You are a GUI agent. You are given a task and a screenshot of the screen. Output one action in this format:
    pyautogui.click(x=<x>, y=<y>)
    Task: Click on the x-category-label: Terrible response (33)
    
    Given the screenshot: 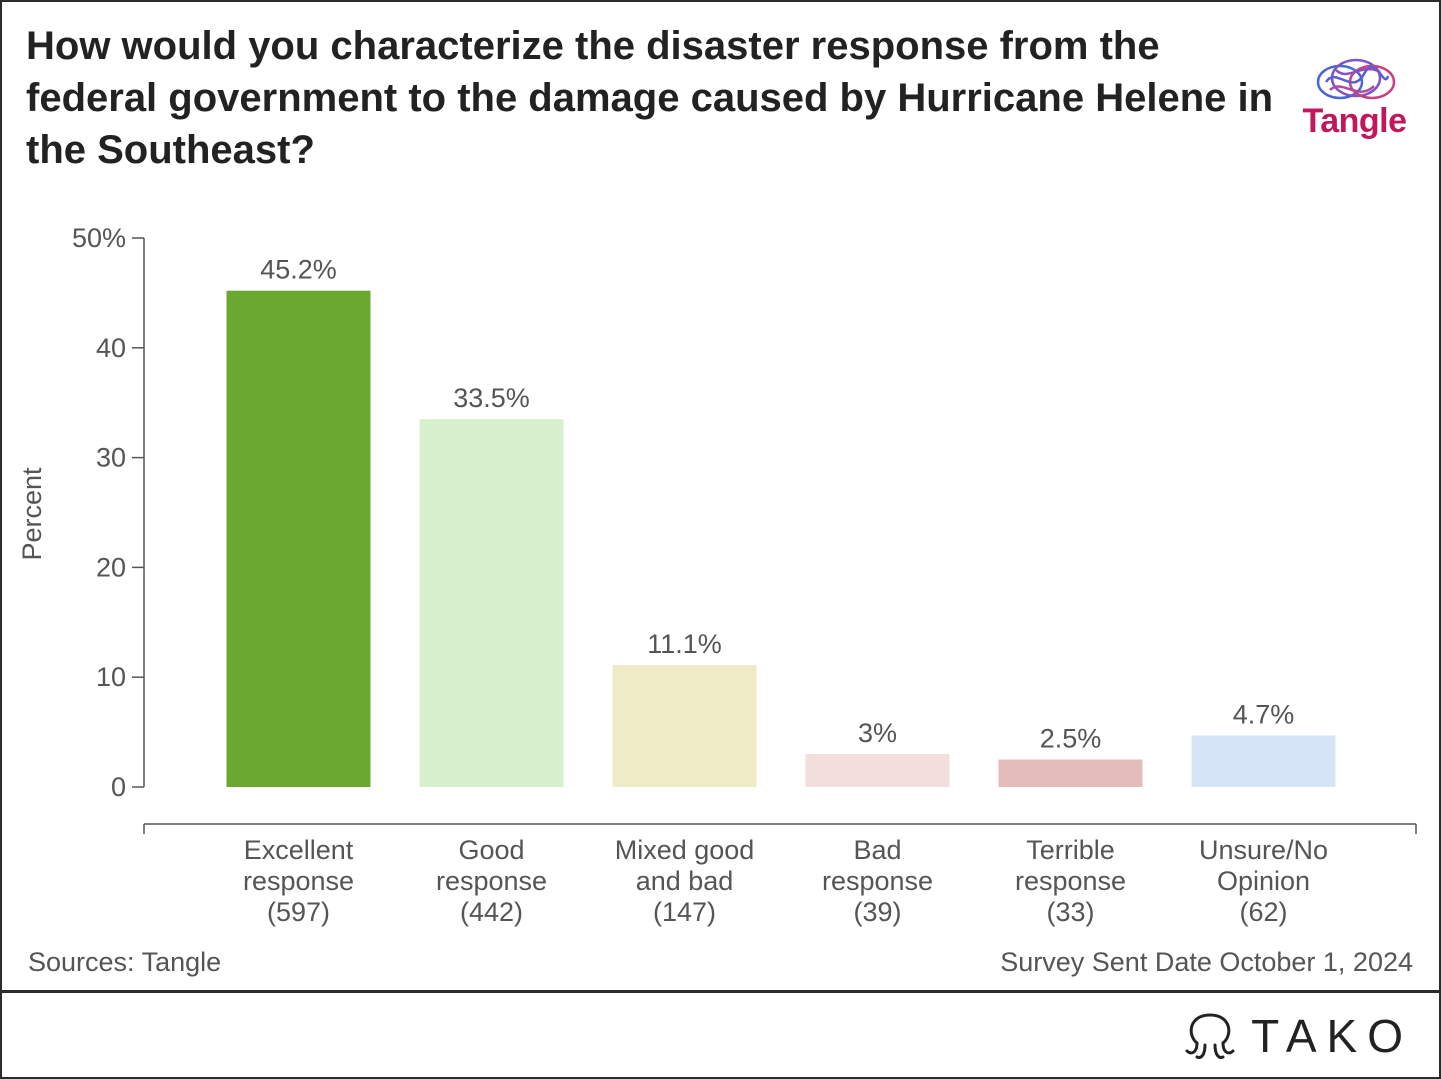 What is the action you would take?
    pyautogui.click(x=1070, y=881)
    